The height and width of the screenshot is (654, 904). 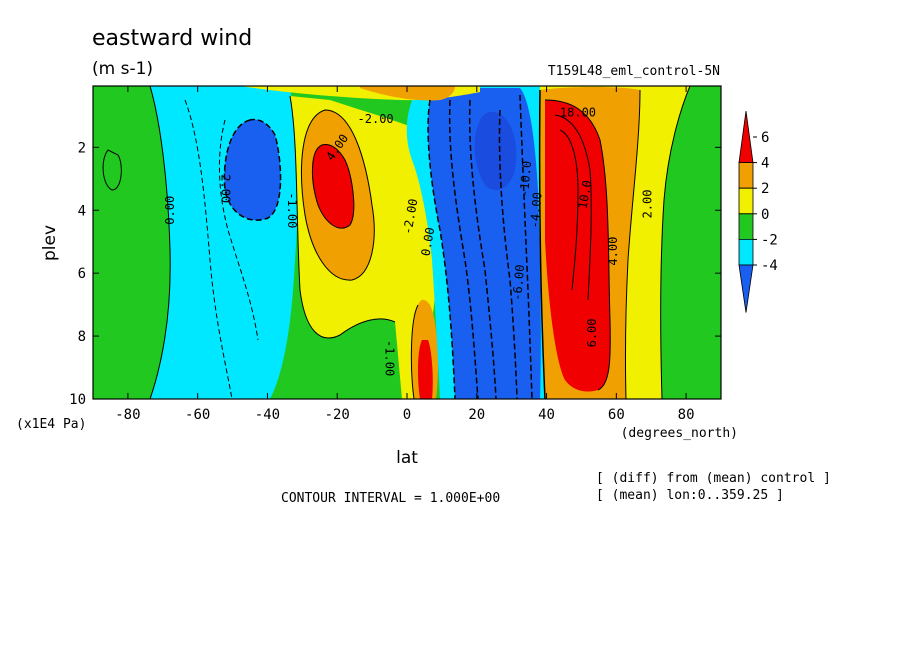 What do you see at coordinates (51, 424) in the screenshot?
I see `y-axis-units: (x1E4 Pa)` at bounding box center [51, 424].